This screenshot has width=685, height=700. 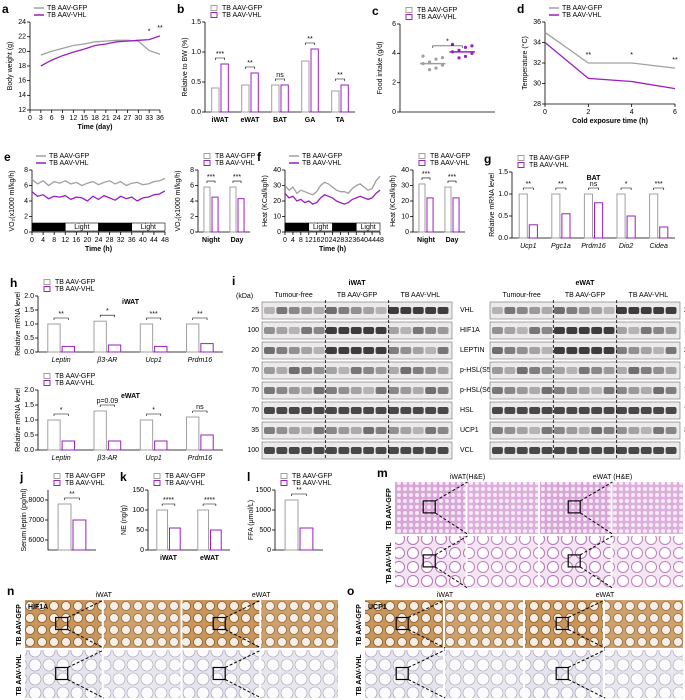 I want to click on x-tick-label: 4, so click(x=632, y=112).